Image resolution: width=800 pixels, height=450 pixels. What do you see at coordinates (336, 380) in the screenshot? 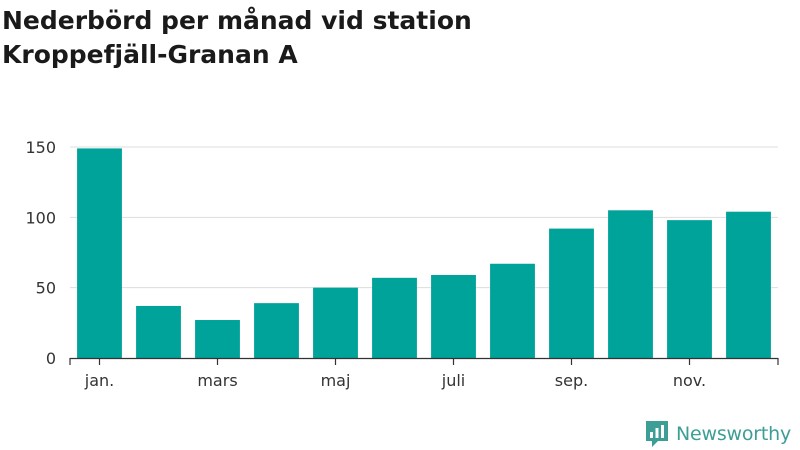
I see `x-tick-label: maj` at bounding box center [336, 380].